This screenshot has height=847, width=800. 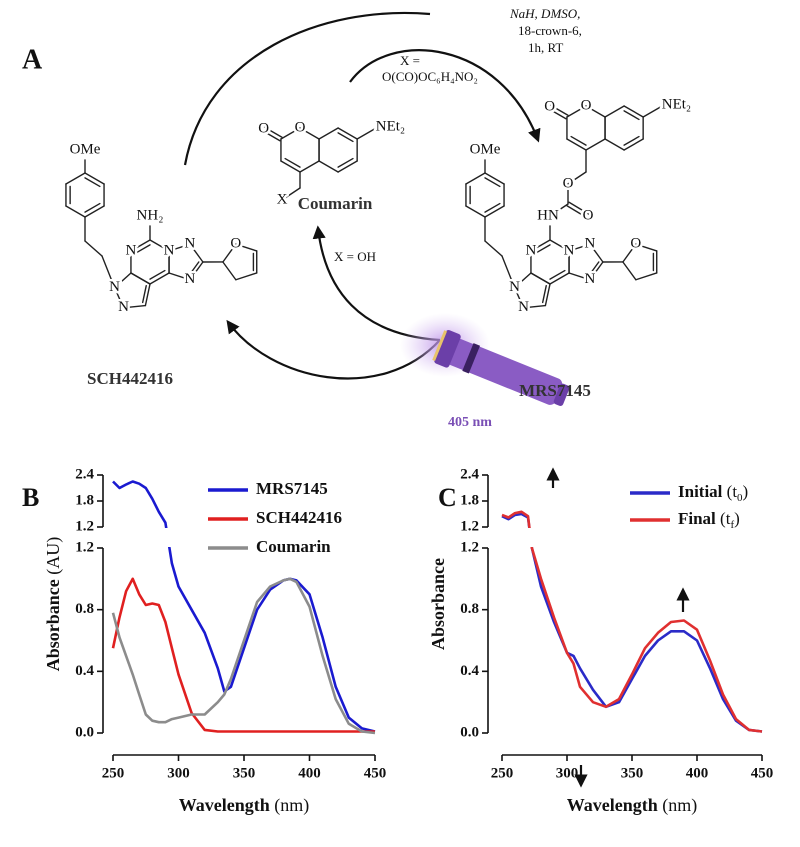 I want to click on reaction-arc, so click(x=307, y=88).